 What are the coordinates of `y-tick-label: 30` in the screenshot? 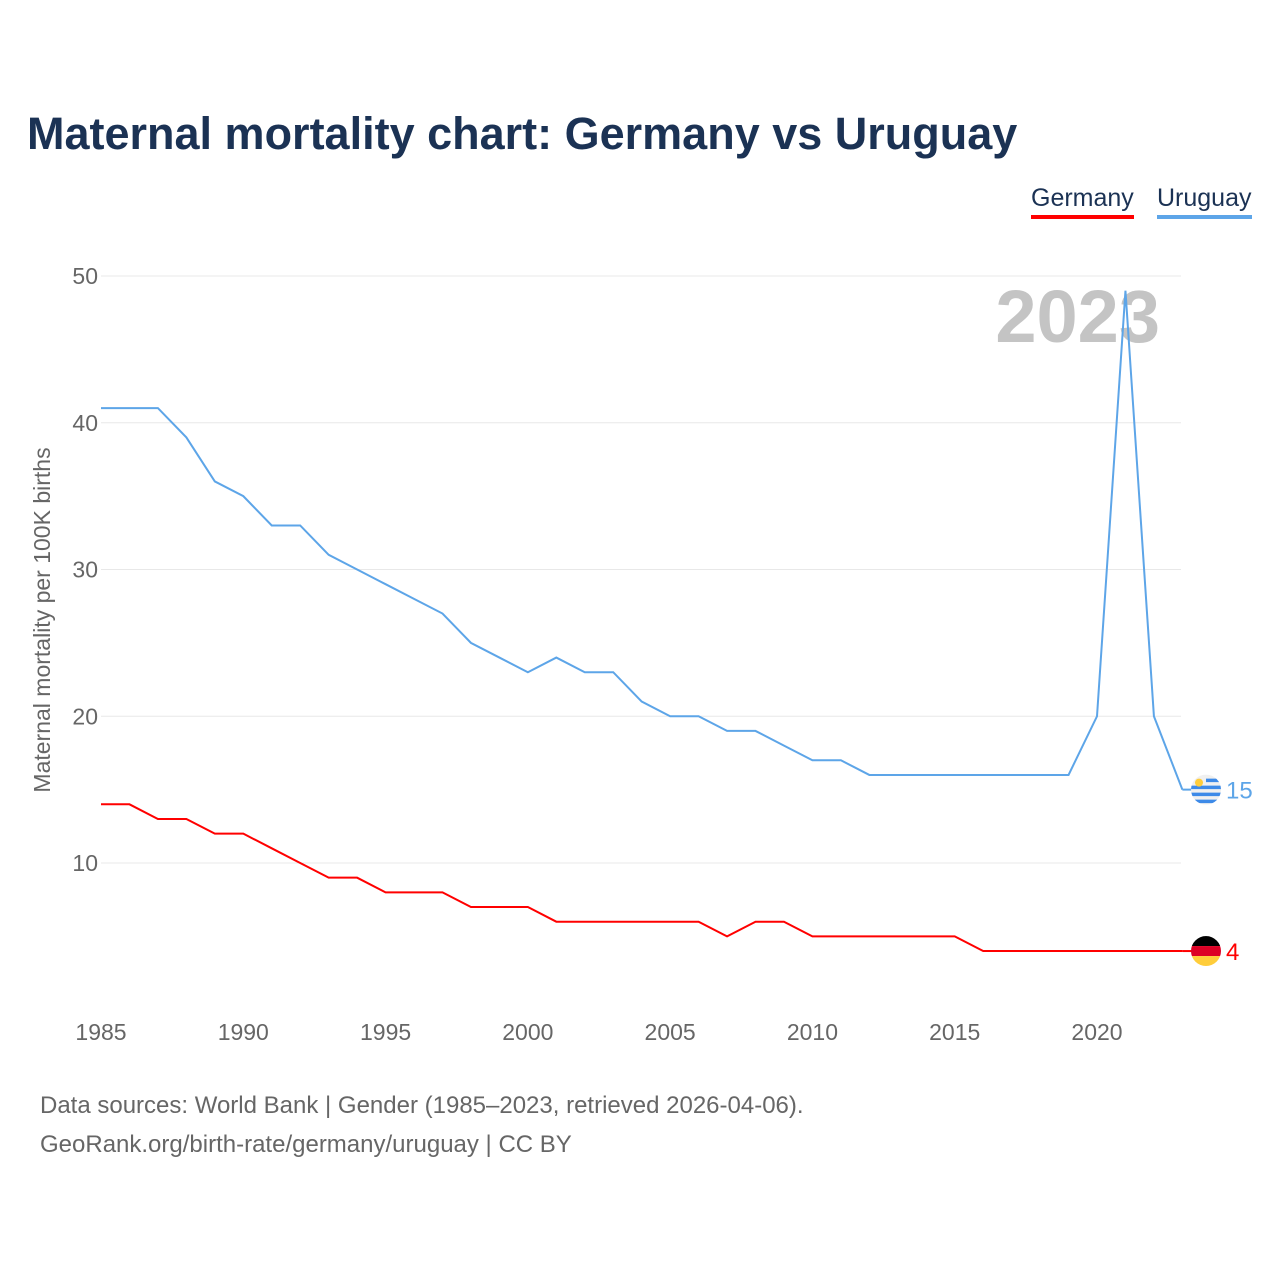 It's located at (85, 570).